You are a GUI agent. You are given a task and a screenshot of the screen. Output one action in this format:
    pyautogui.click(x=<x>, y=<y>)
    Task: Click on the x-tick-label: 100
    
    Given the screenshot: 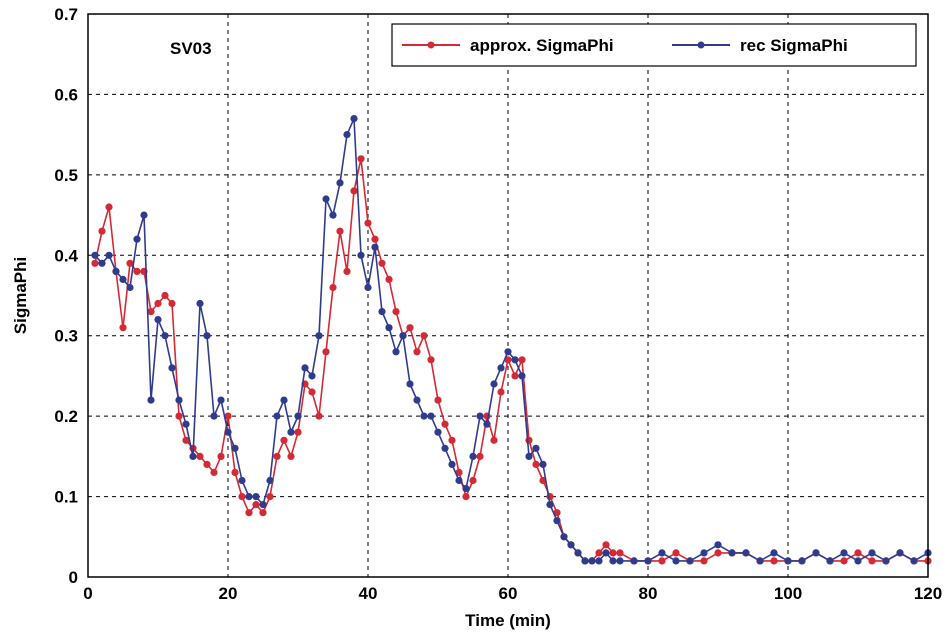 What is the action you would take?
    pyautogui.click(x=788, y=593)
    